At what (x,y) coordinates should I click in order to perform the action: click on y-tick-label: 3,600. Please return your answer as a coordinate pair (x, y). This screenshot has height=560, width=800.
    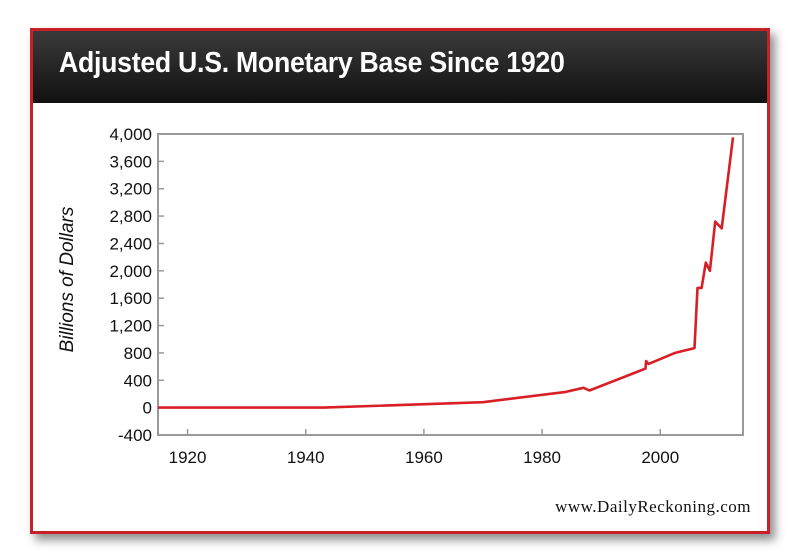
    Looking at the image, I should click on (130, 161).